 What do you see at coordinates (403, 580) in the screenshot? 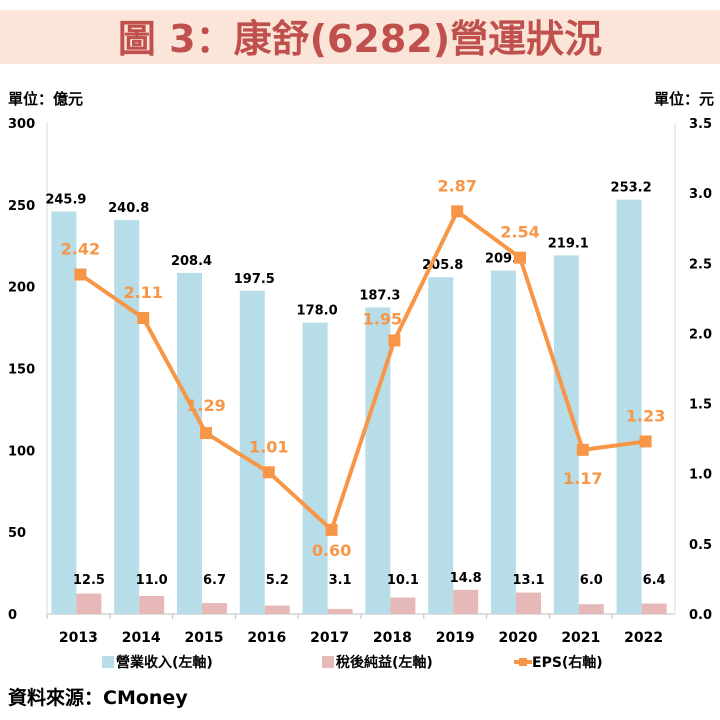
I see `profit-data-label: 10.1` at bounding box center [403, 580].